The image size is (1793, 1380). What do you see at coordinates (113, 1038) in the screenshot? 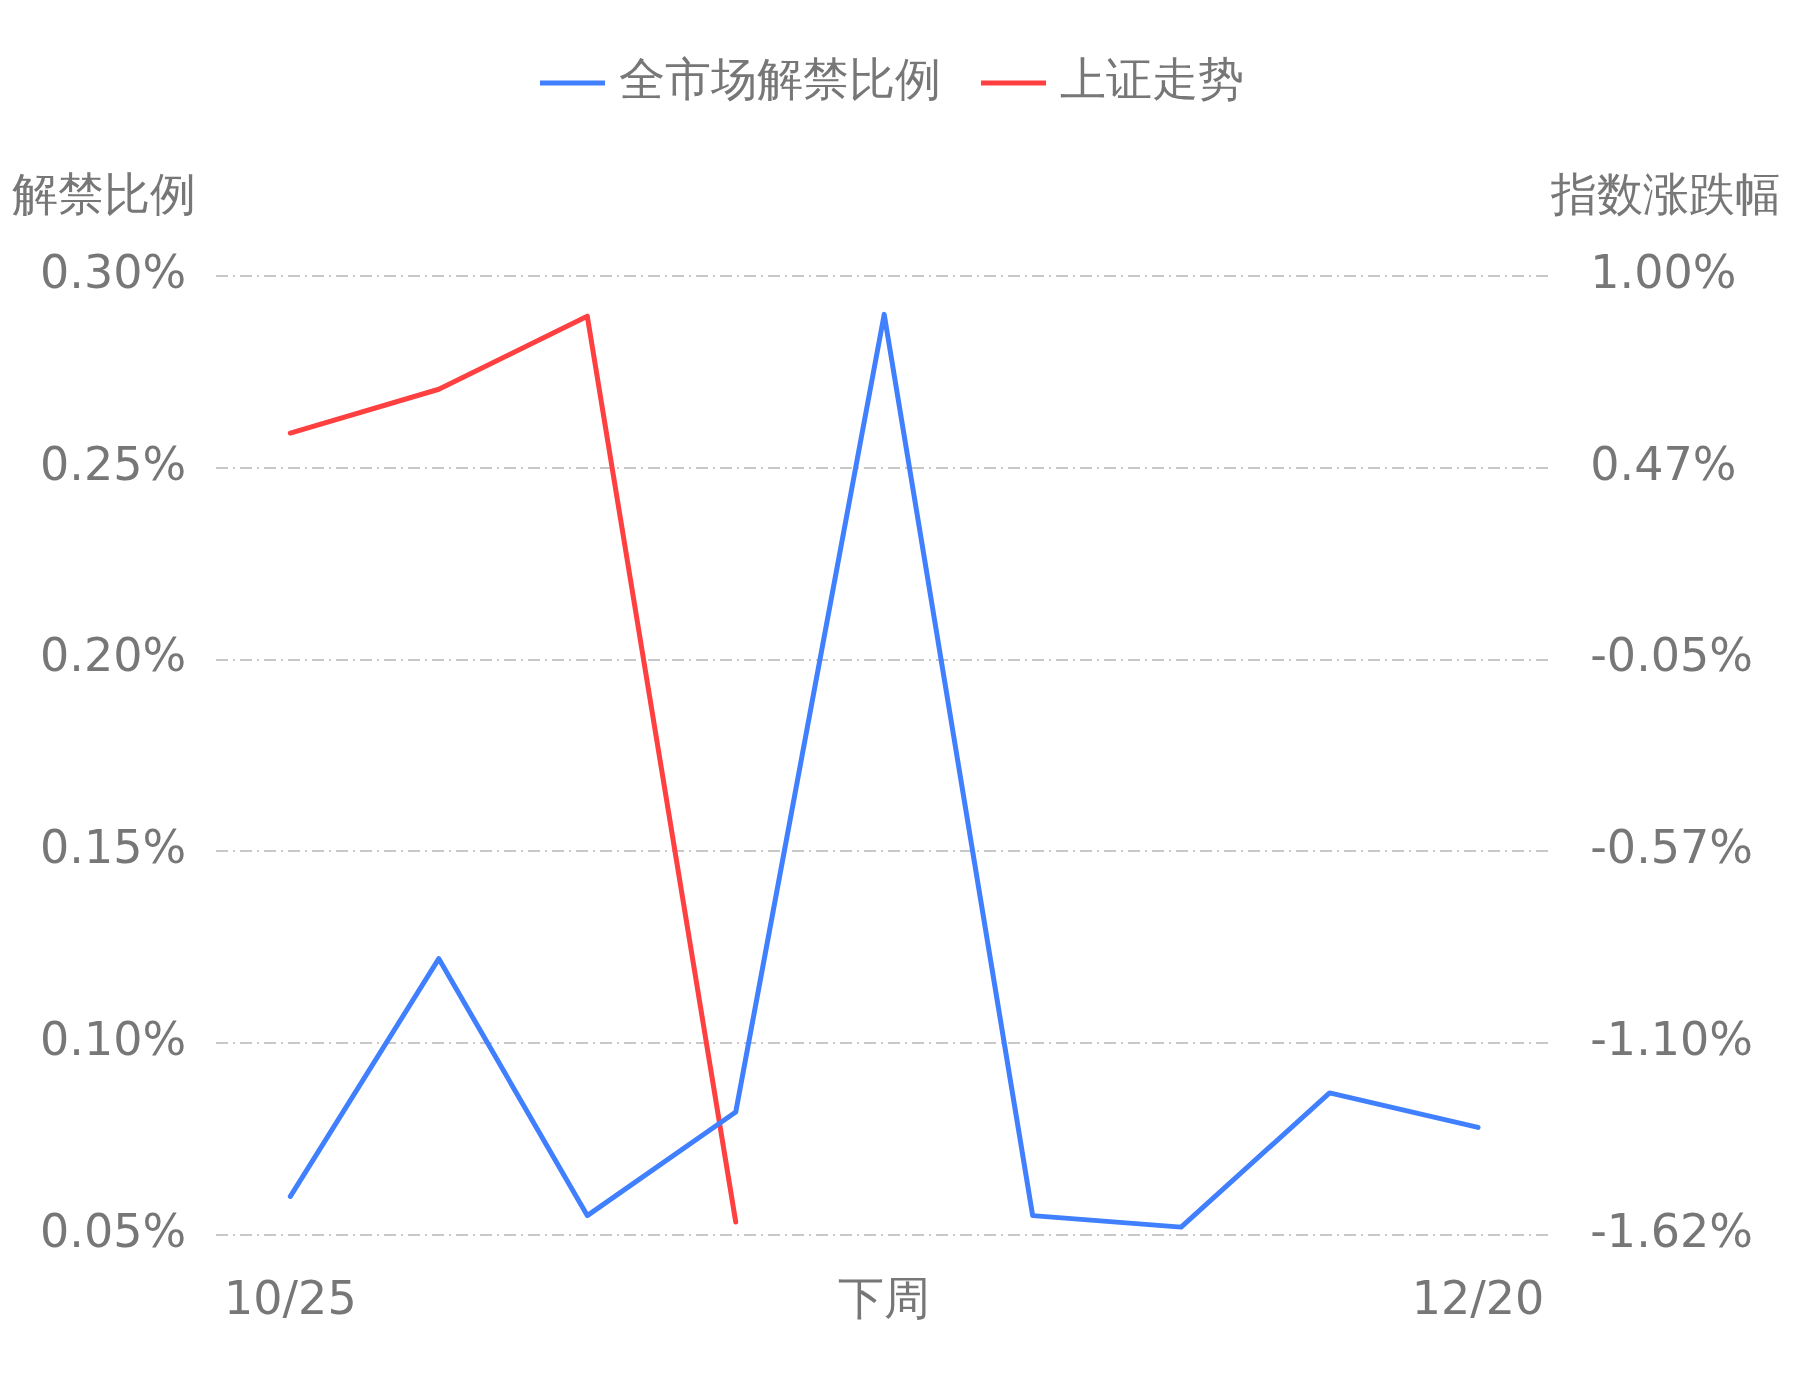
I see `y-tick-label: 0.10%` at bounding box center [113, 1038].